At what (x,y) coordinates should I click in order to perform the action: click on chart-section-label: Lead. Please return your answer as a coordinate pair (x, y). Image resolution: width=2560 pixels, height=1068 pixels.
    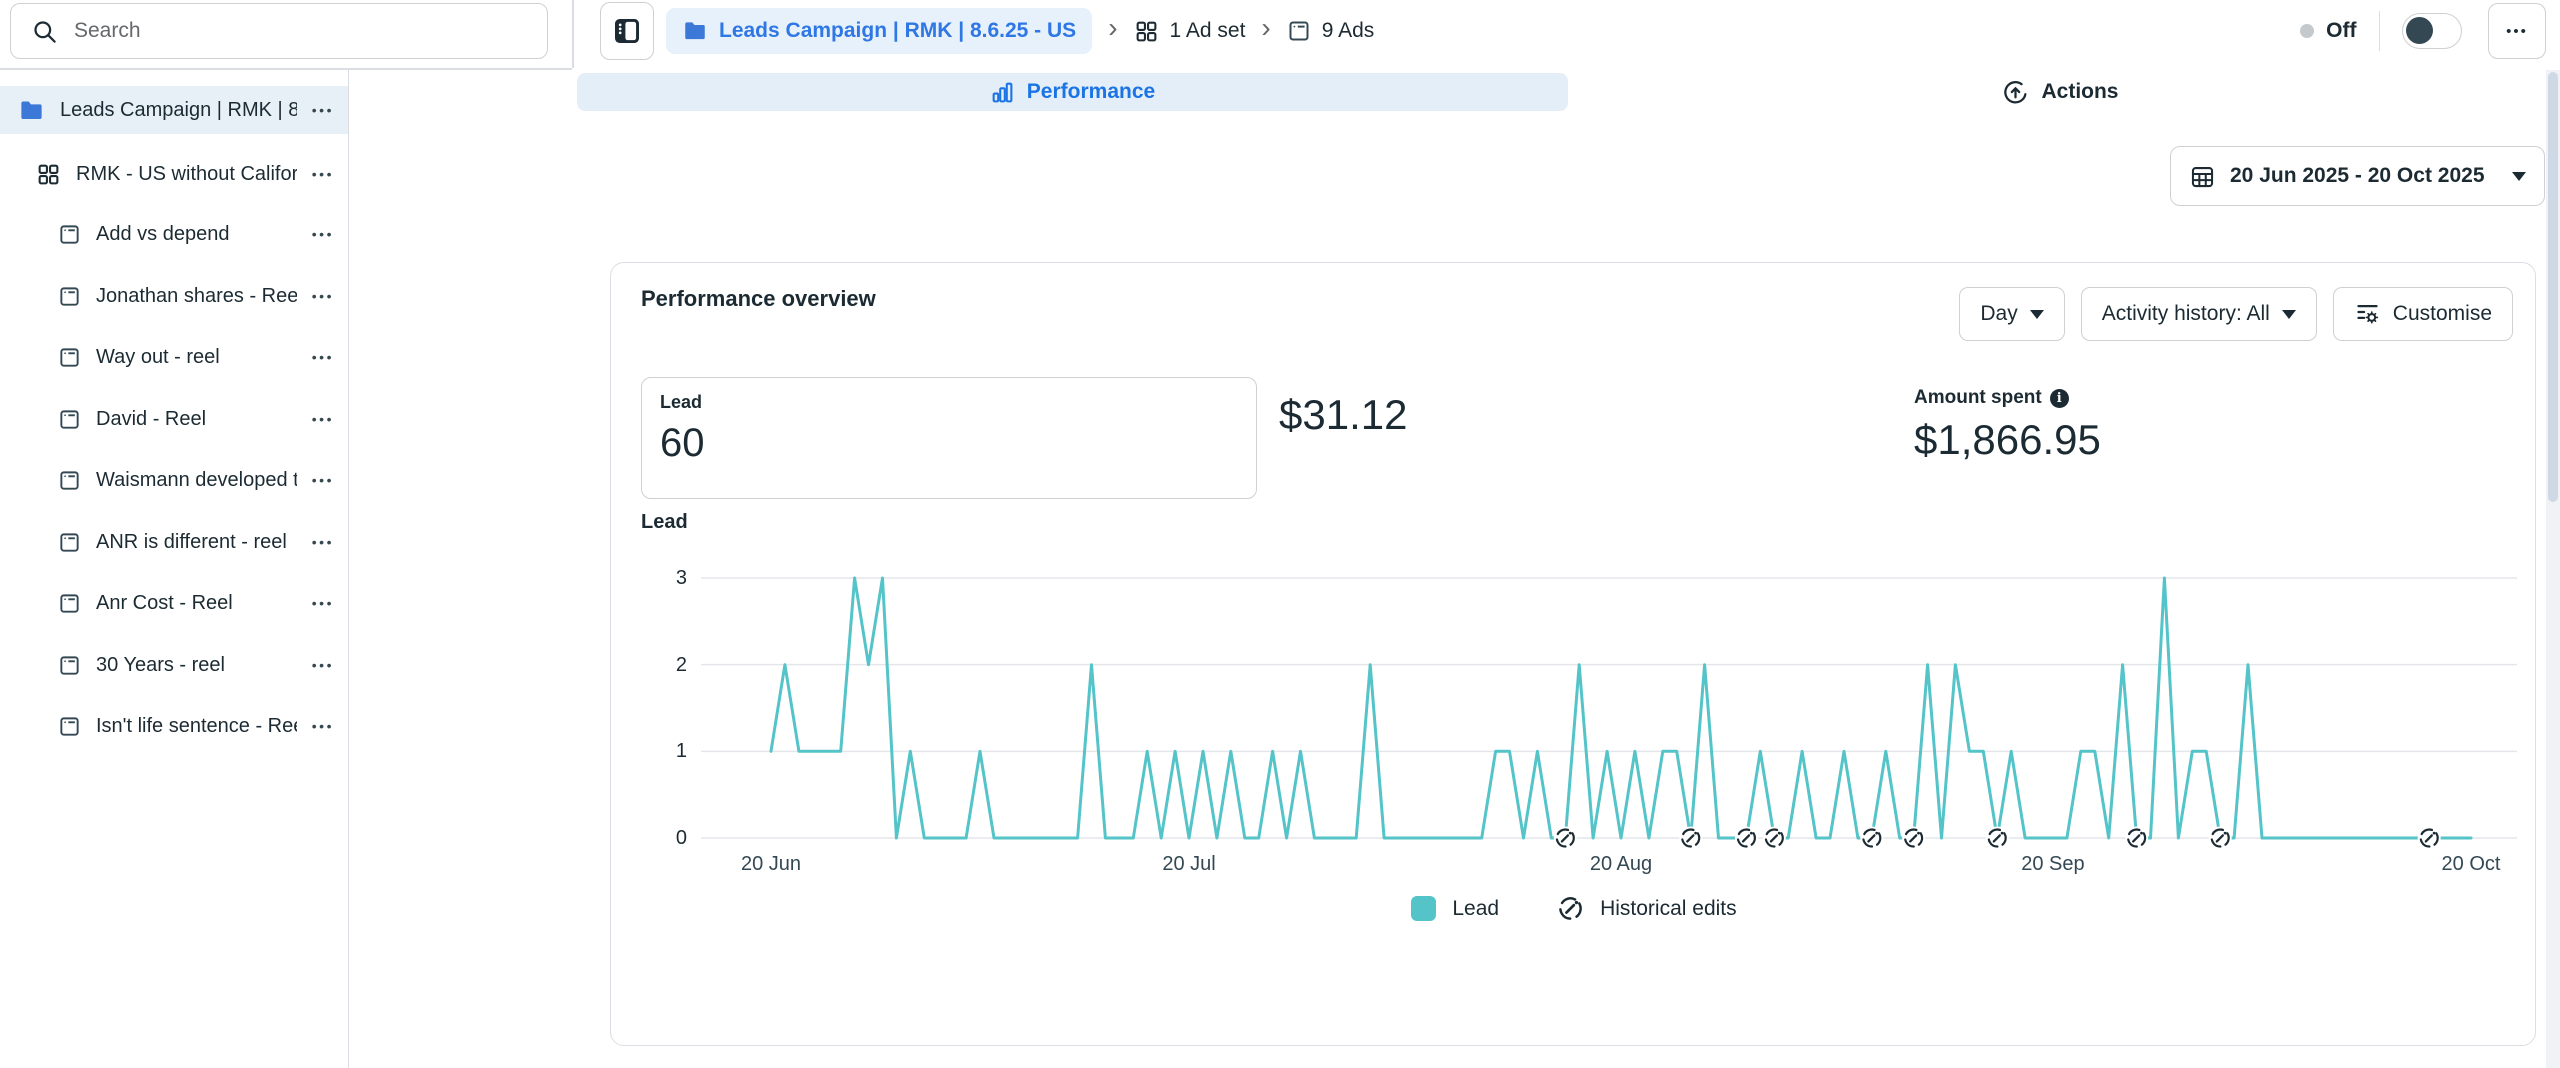
    Looking at the image, I should click on (664, 522).